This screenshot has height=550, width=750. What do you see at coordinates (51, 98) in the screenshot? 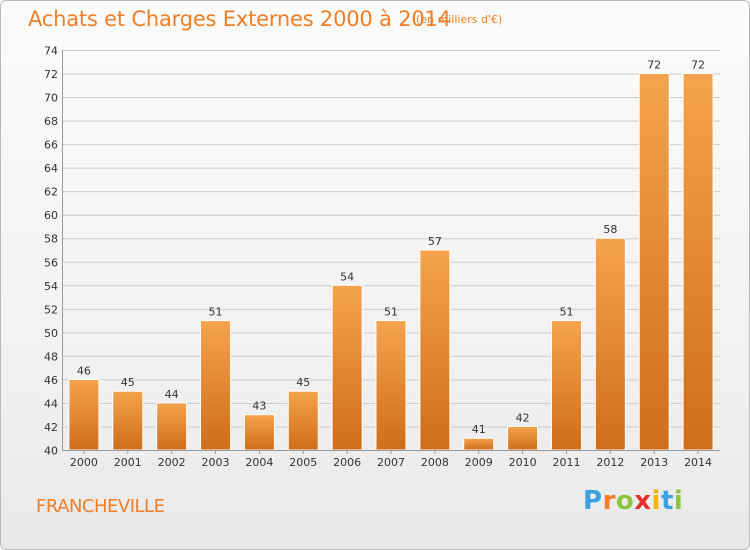
I see `y-tick-label: 70` at bounding box center [51, 98].